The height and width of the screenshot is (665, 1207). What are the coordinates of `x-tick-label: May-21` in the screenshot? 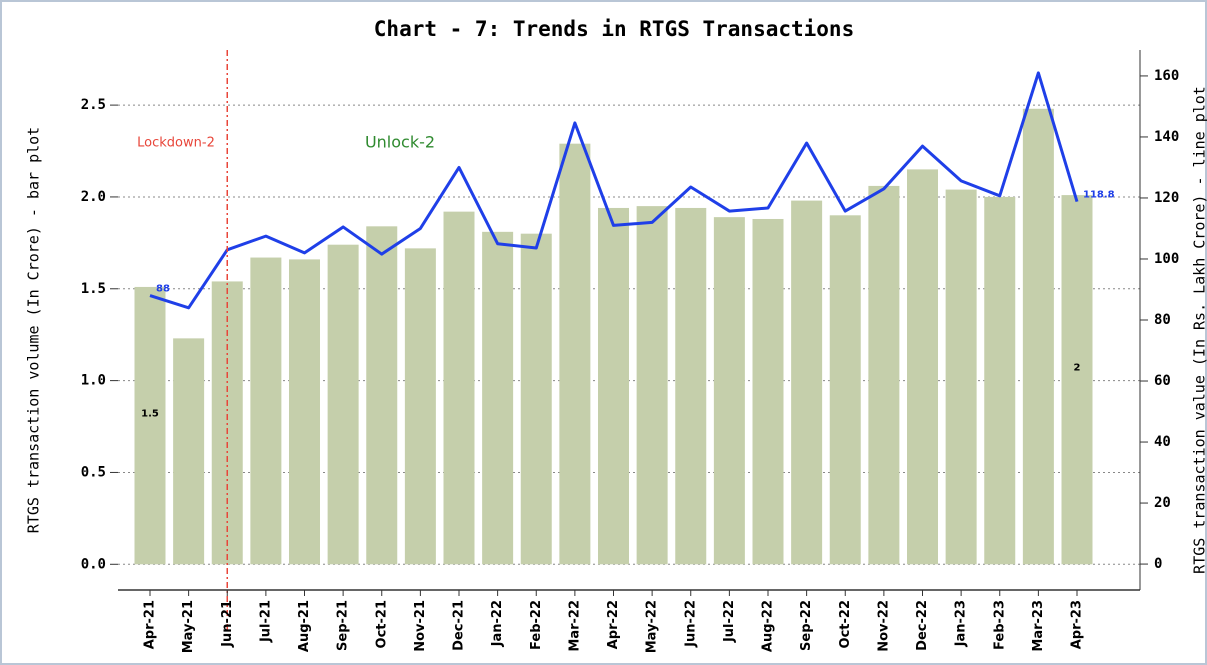 It's located at (188, 626).